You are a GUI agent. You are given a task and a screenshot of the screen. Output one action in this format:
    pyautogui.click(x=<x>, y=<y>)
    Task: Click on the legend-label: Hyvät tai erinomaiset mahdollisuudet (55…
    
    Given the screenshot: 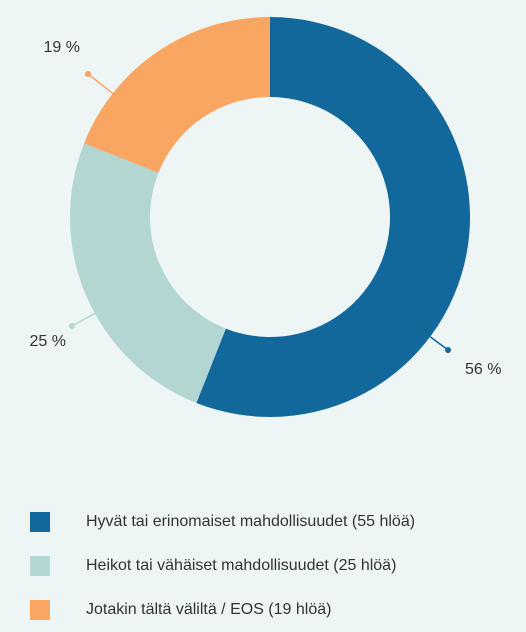 What is the action you would take?
    pyautogui.click(x=250, y=521)
    